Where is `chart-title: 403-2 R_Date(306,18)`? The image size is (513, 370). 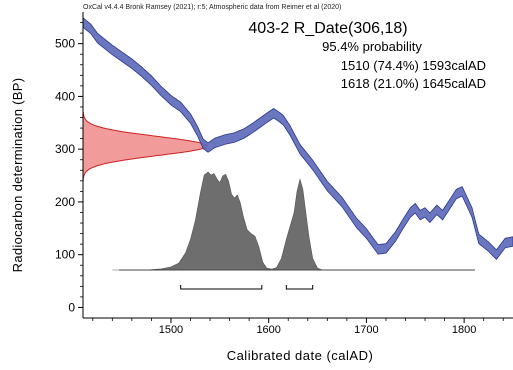 chart-title: 403-2 R_Date(306,18) is located at coordinates (327, 28).